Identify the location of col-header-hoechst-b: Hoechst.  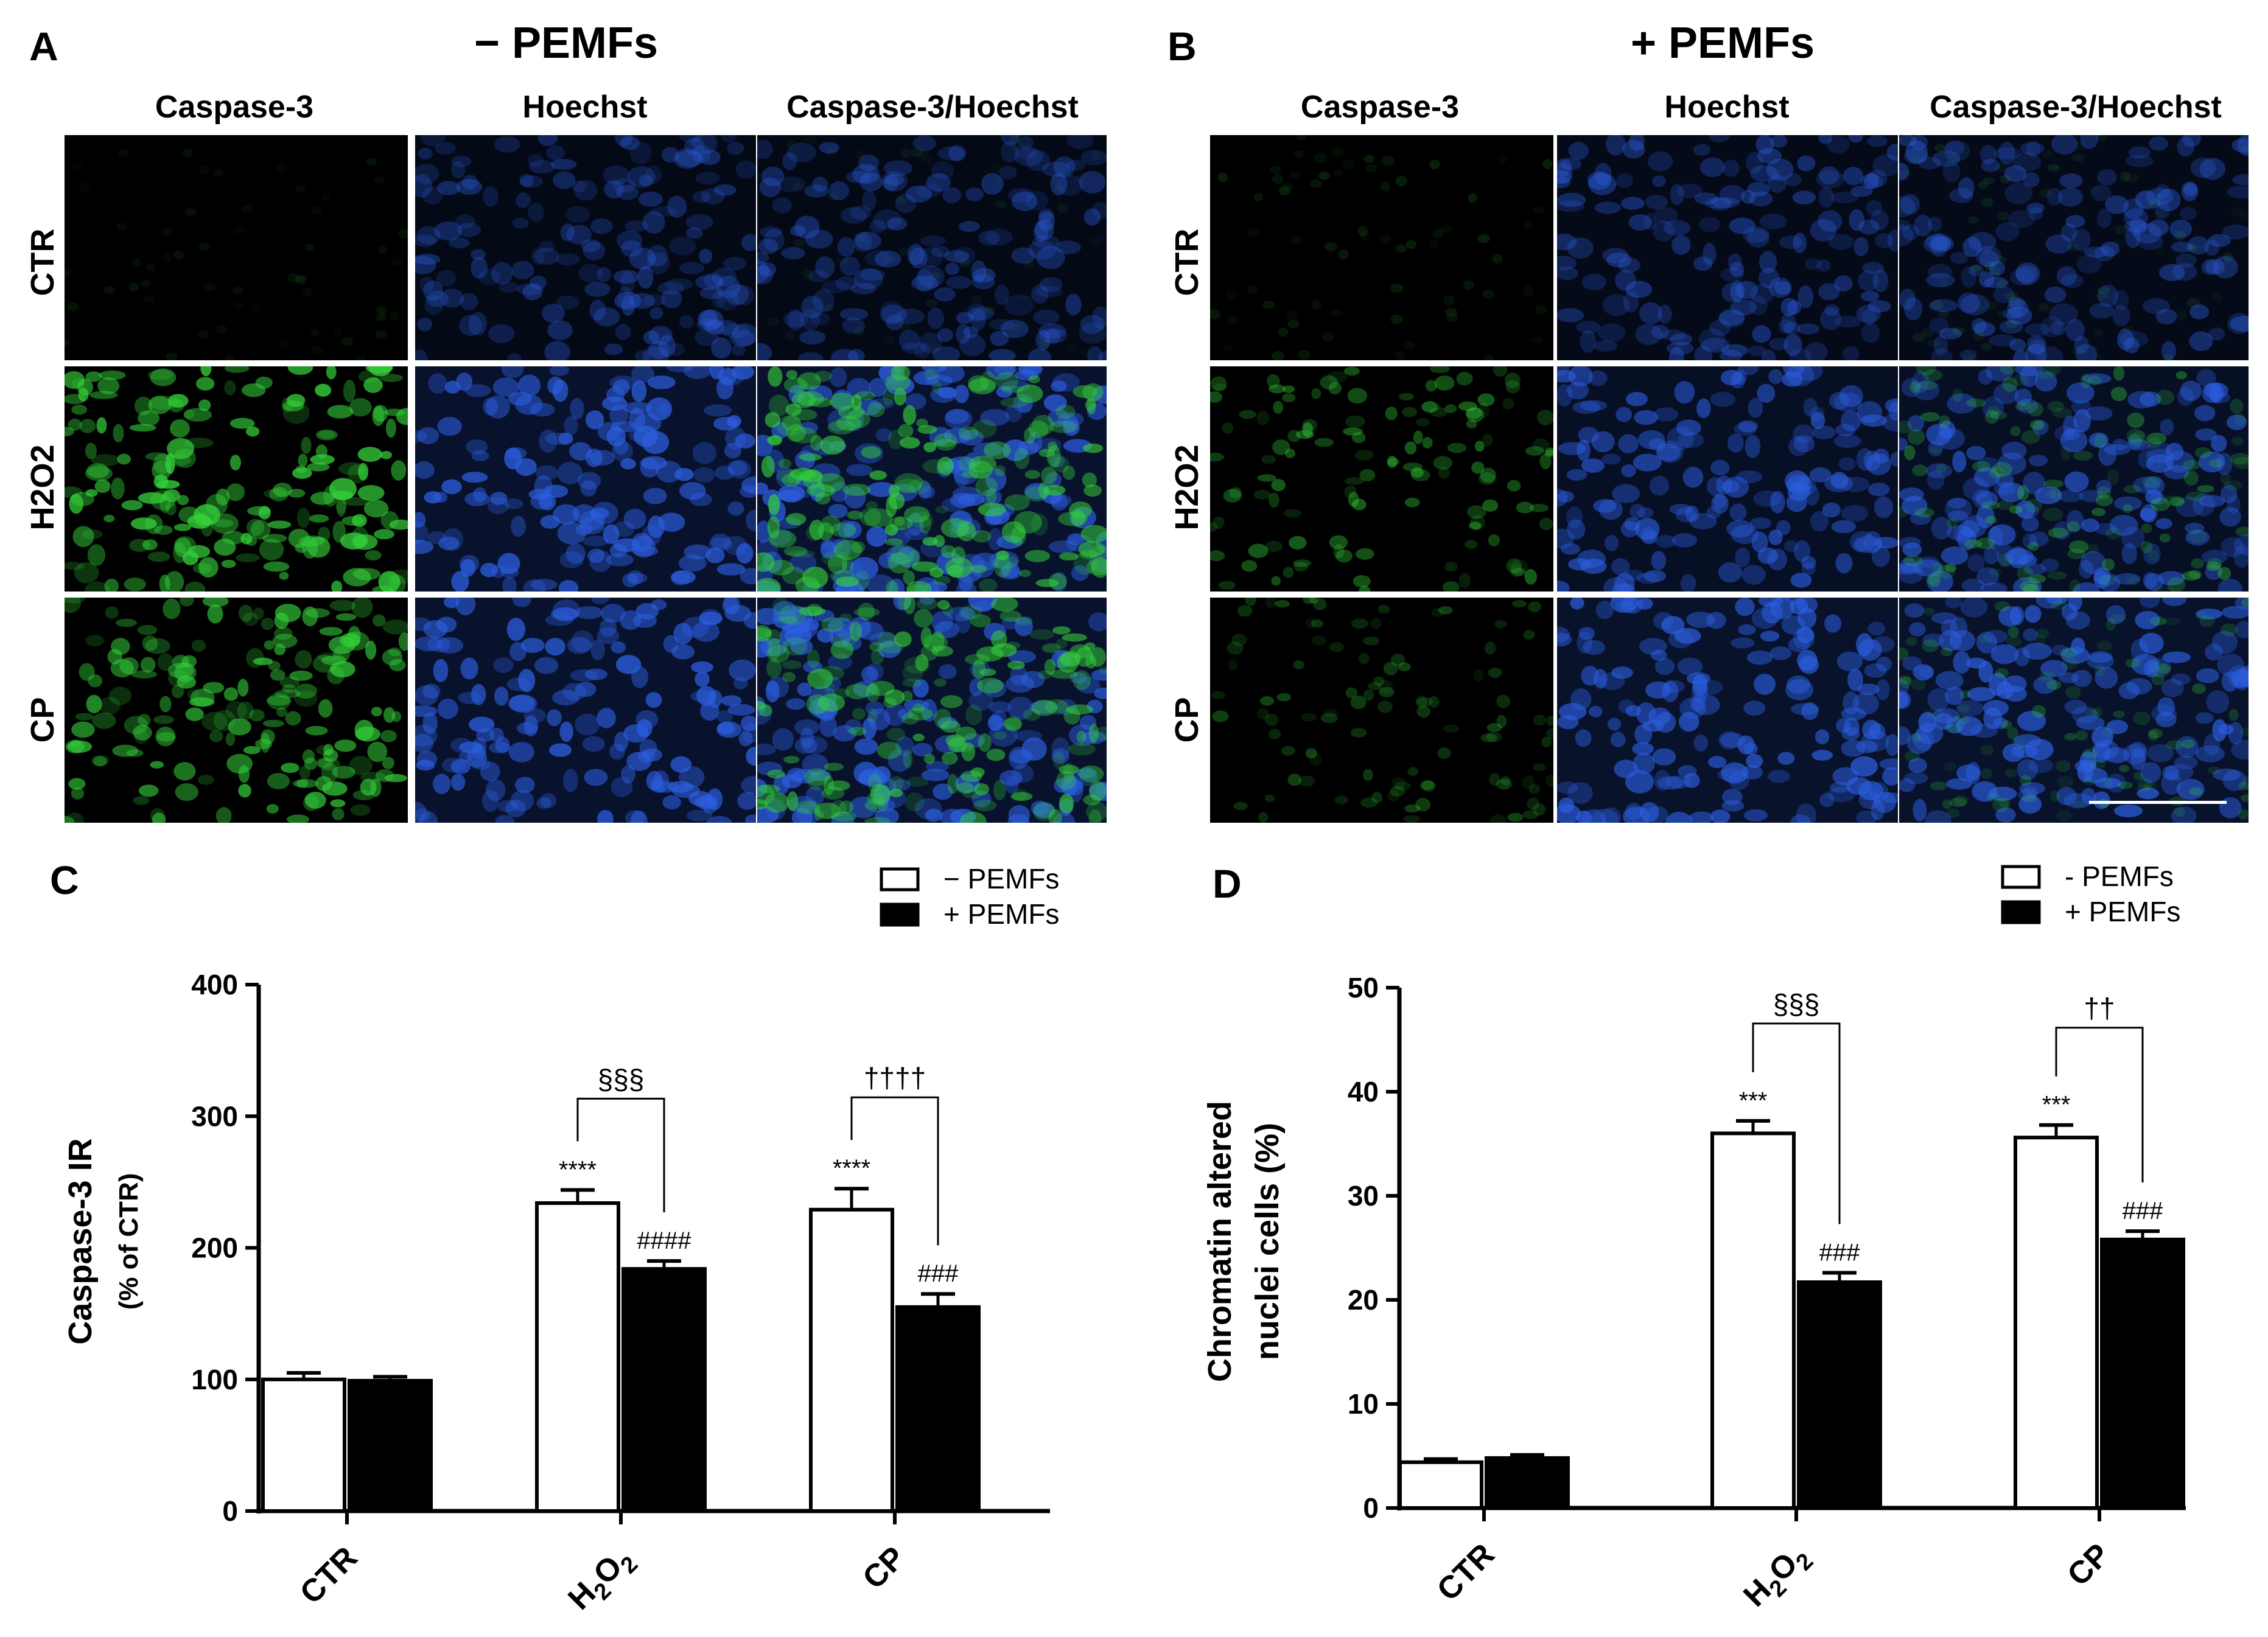
(1727, 107).